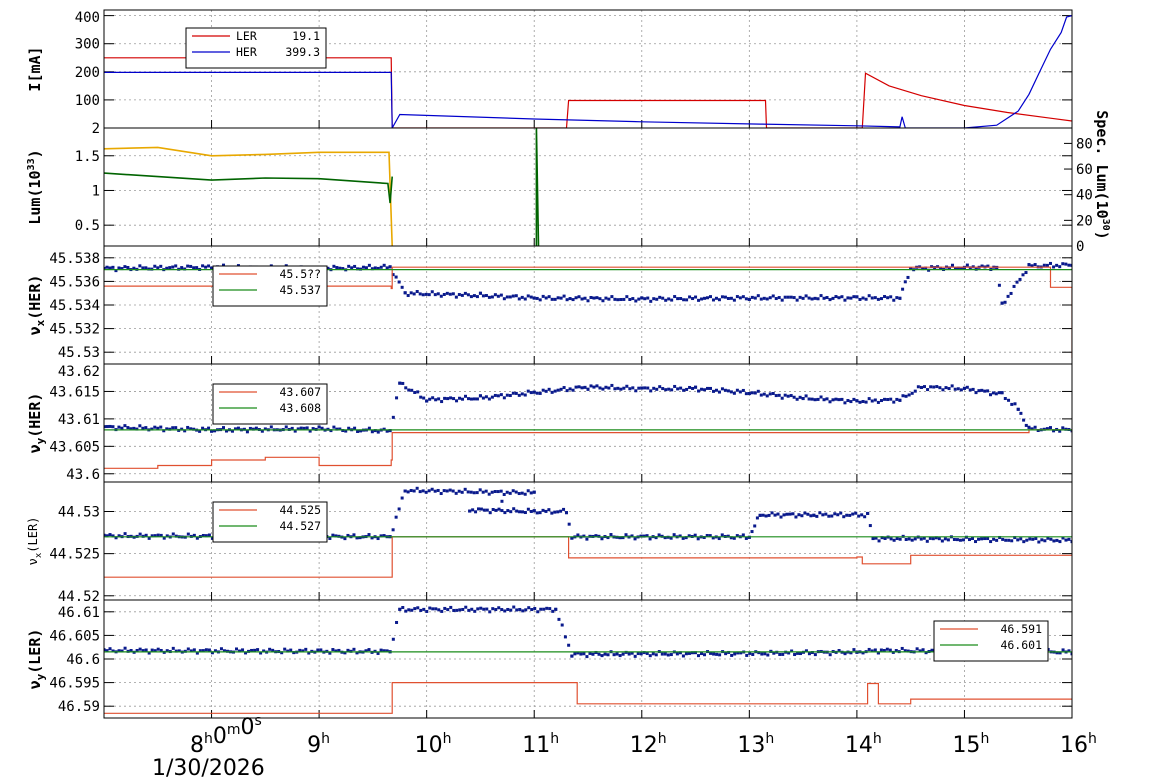  I want to click on legend-label: LER, so click(246, 36).